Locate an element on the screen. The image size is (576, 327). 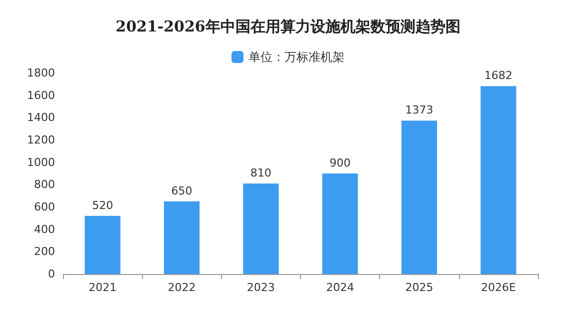
legend-label: 单位：万标准机架 is located at coordinates (296, 57).